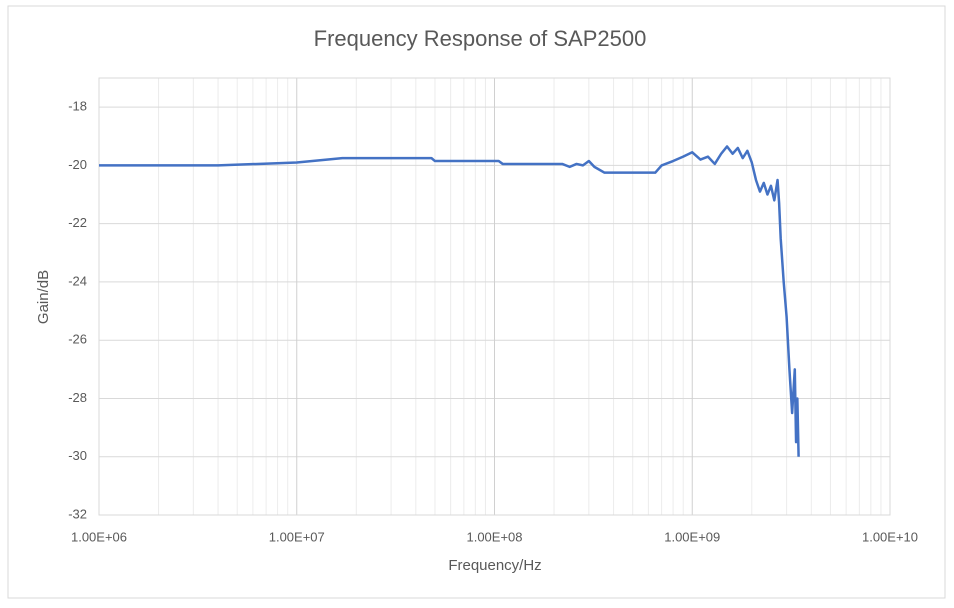 The width and height of the screenshot is (954, 608). I want to click on x-tick-label: 1.00E+07, so click(297, 536).